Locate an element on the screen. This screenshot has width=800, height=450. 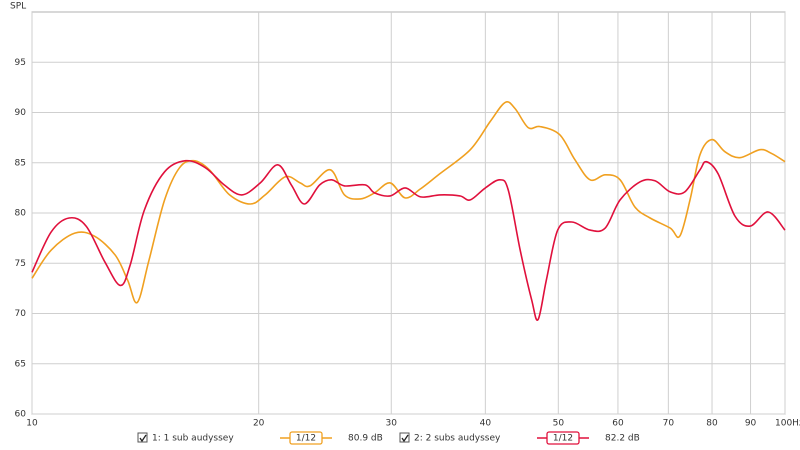
y-tick-label: 85 is located at coordinates (20, 163).